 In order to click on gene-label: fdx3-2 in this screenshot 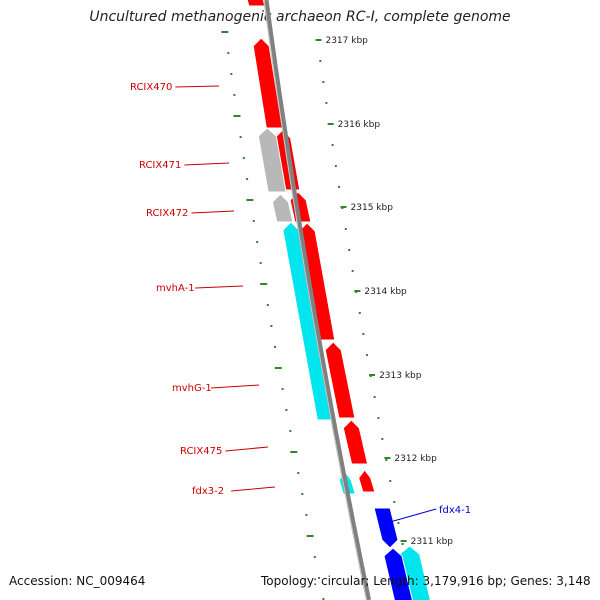, I will do `click(208, 491)`.